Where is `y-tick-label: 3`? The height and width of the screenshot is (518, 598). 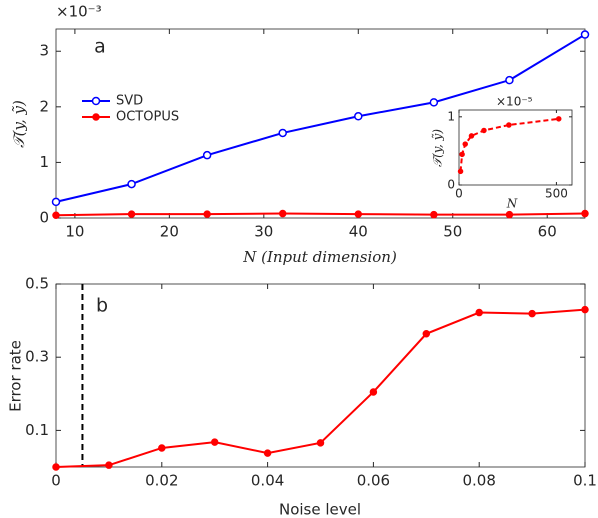
y-tick-label: 3 is located at coordinates (44, 51).